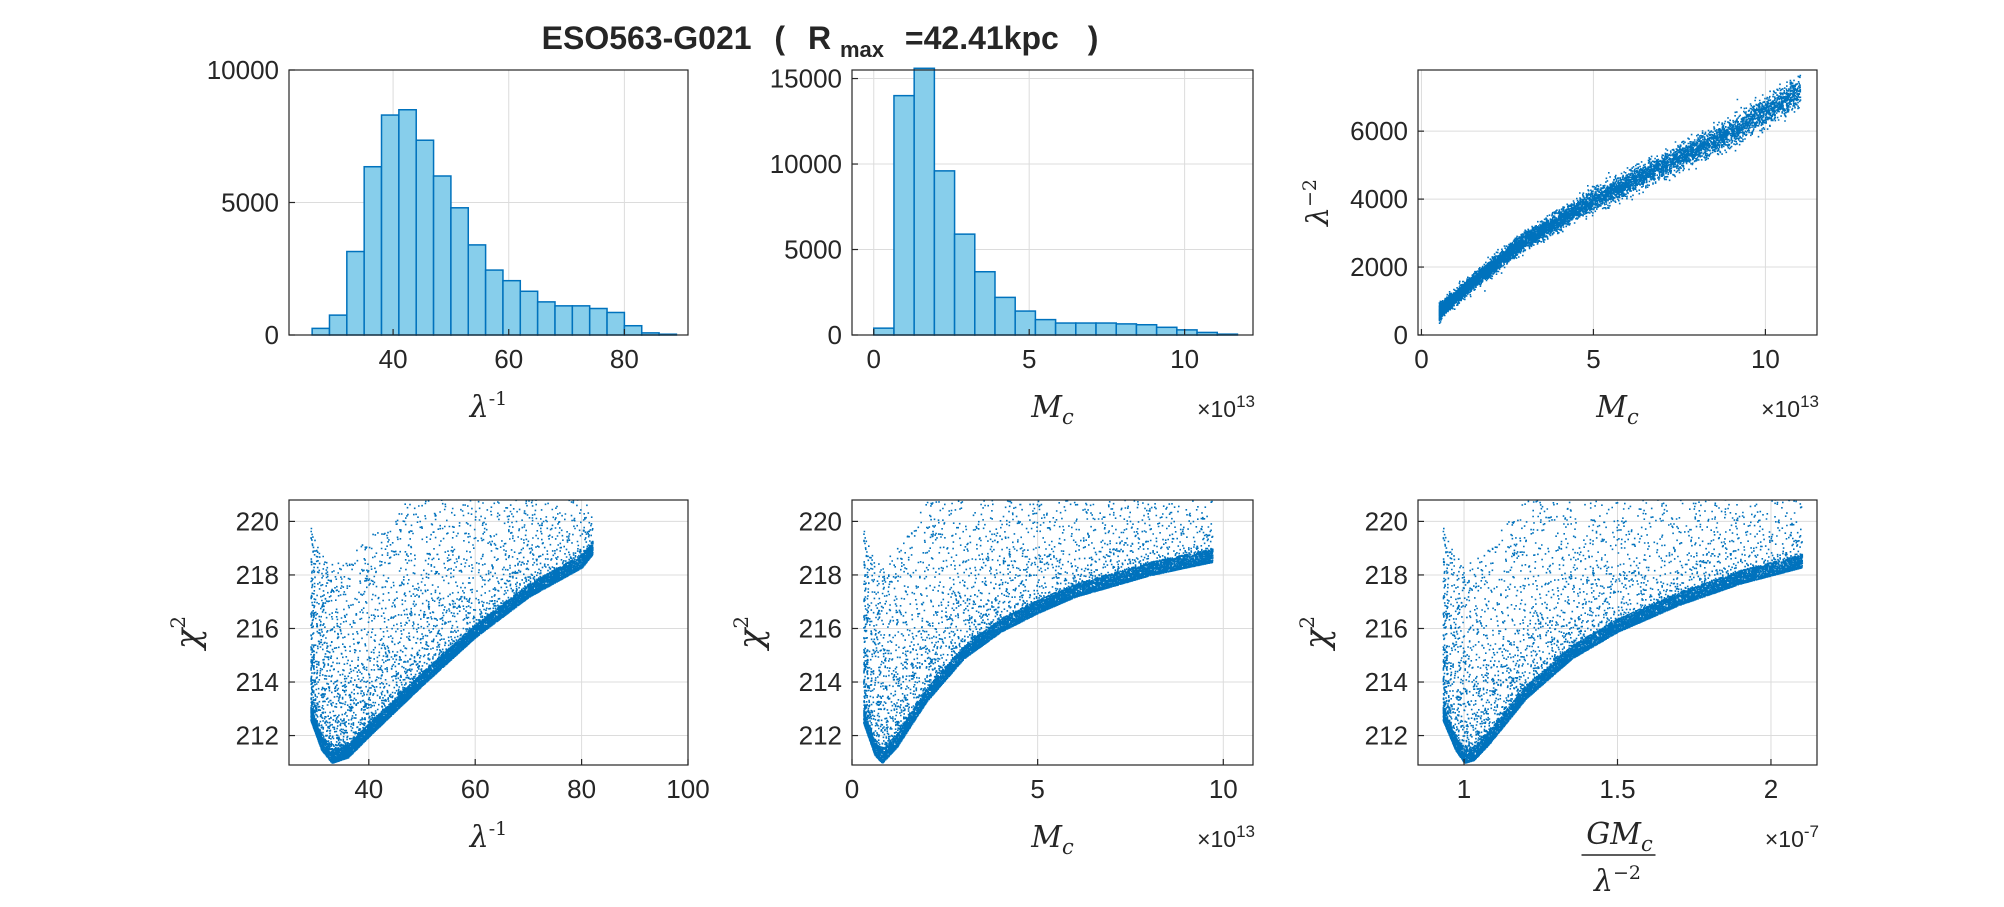 The image size is (2004, 907). Describe the element at coordinates (1379, 267) in the screenshot. I see `y-tick-label-1: 2000` at that location.